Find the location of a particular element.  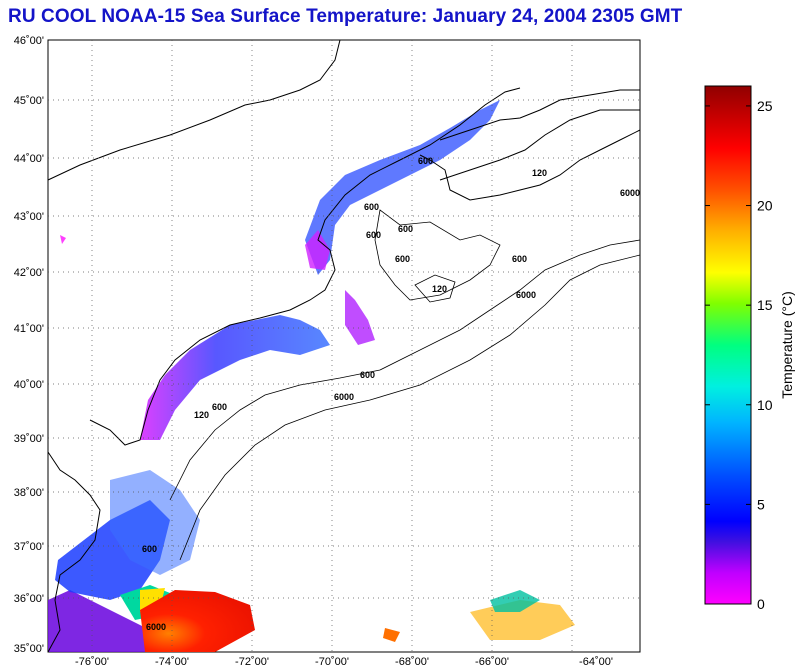

colorbar-title: Temperature (°C) is located at coordinates (787, 345).